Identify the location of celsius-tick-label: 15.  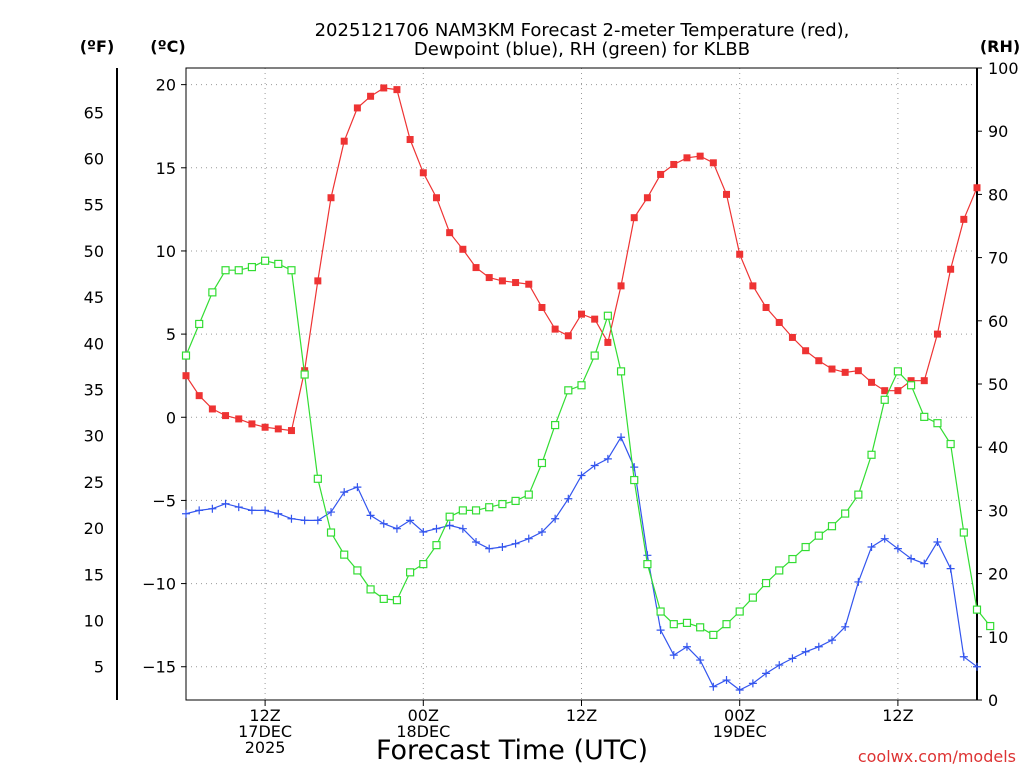
(166, 168).